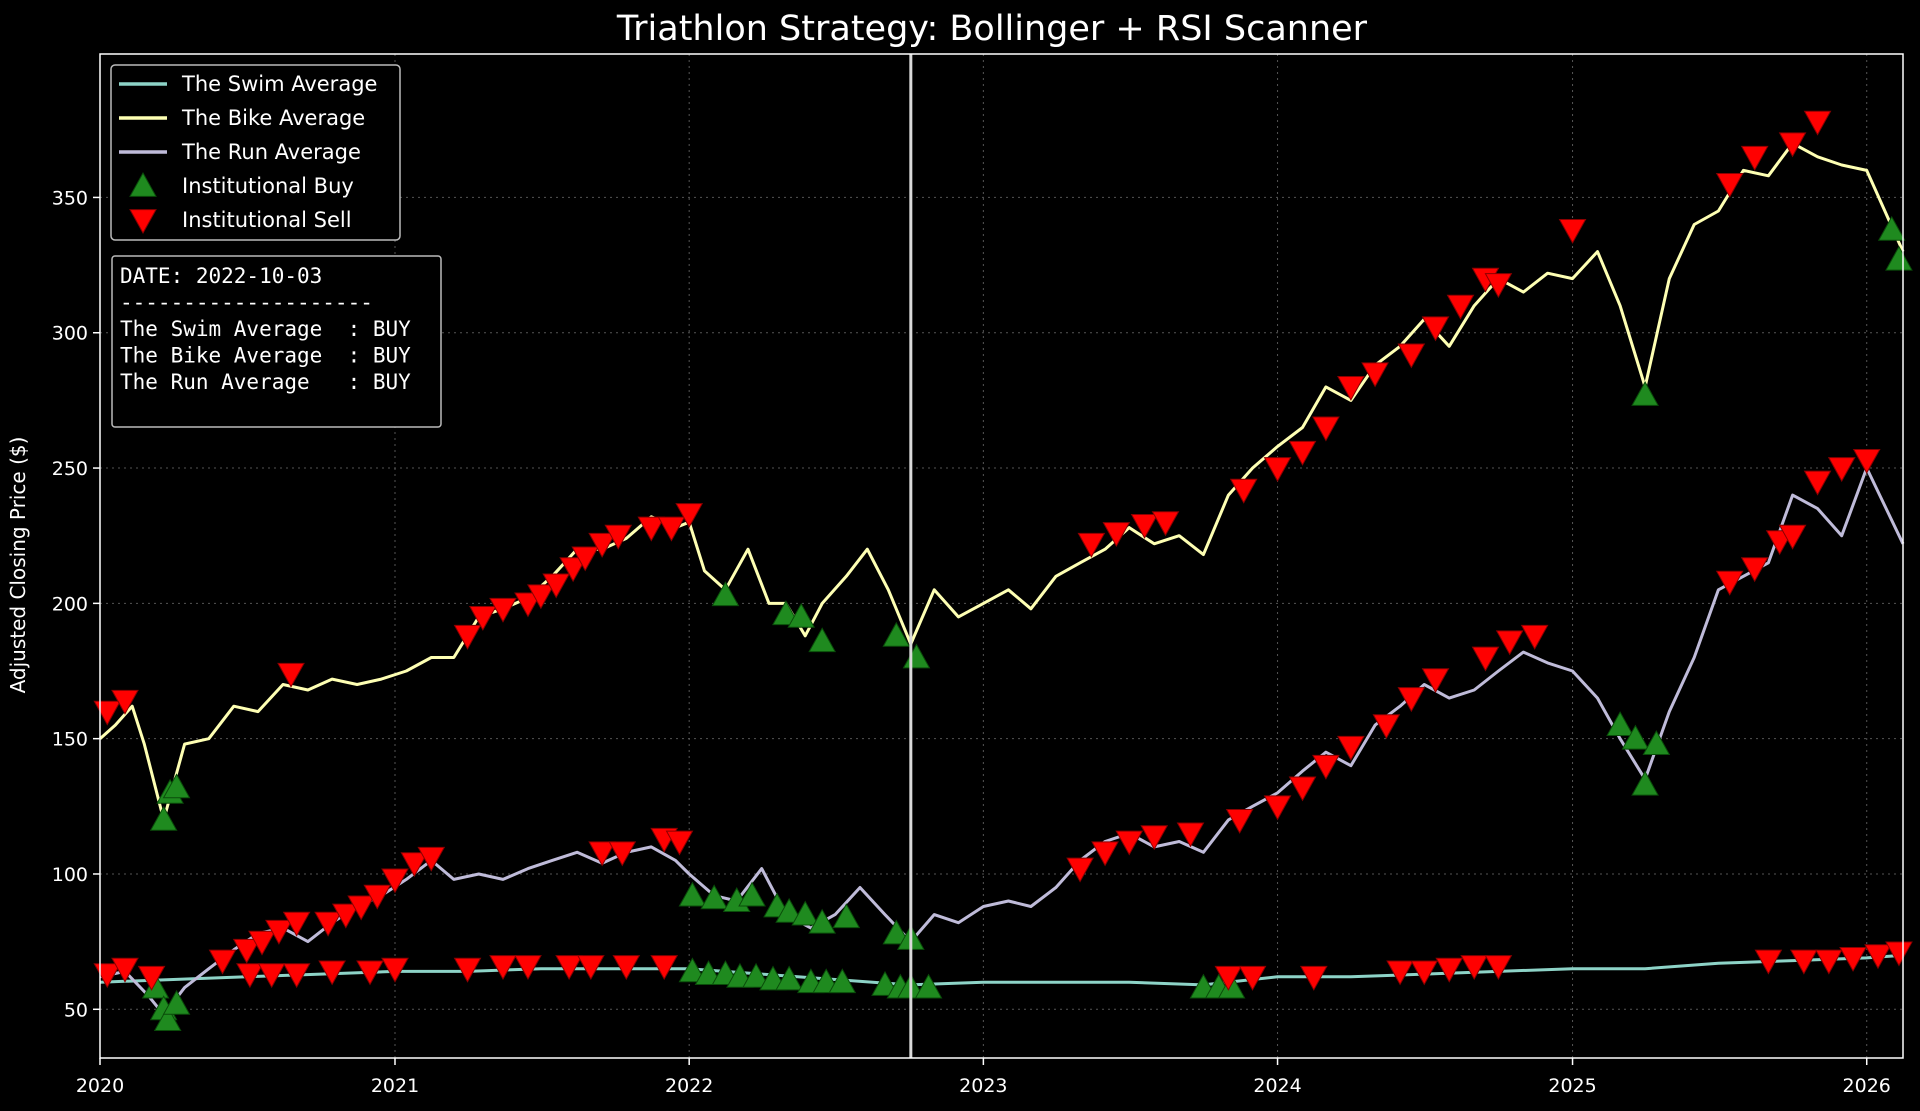  Describe the element at coordinates (70, 198) in the screenshot. I see `y-tick-label: 350` at that location.